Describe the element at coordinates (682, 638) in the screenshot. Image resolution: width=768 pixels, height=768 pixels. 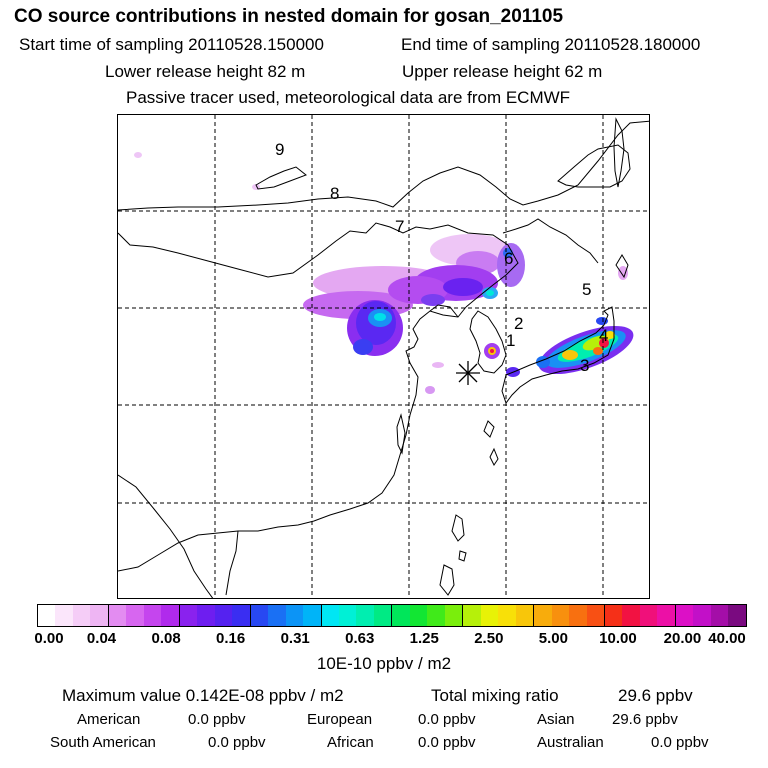
I see `colorbar-tick-label: 20.00` at that location.